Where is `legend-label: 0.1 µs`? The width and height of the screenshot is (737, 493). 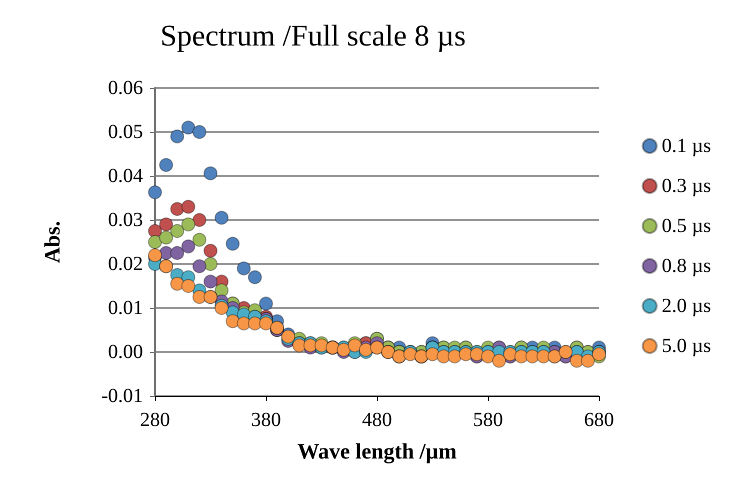
legend-label: 0.1 µs is located at coordinates (687, 146).